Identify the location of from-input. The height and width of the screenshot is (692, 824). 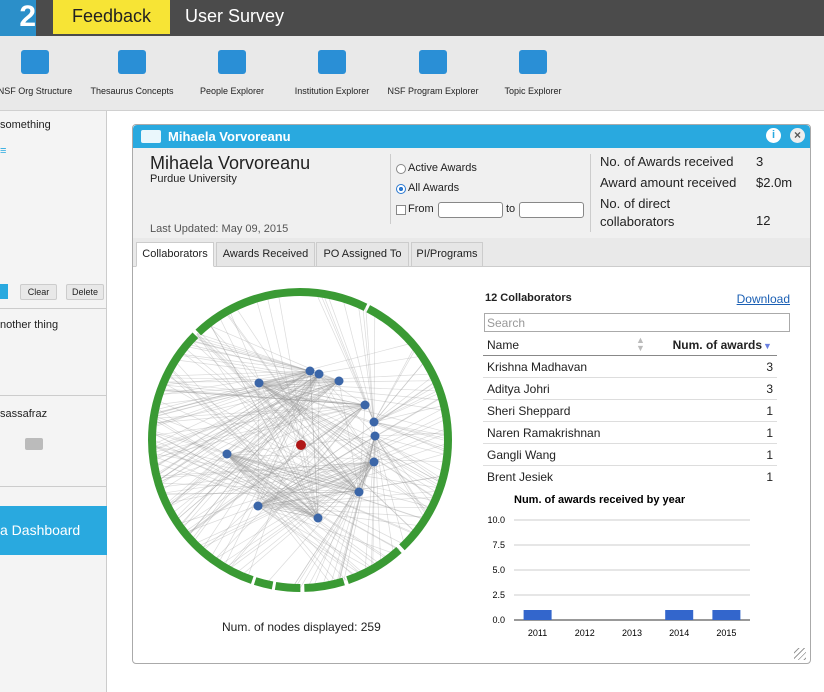
(470, 210).